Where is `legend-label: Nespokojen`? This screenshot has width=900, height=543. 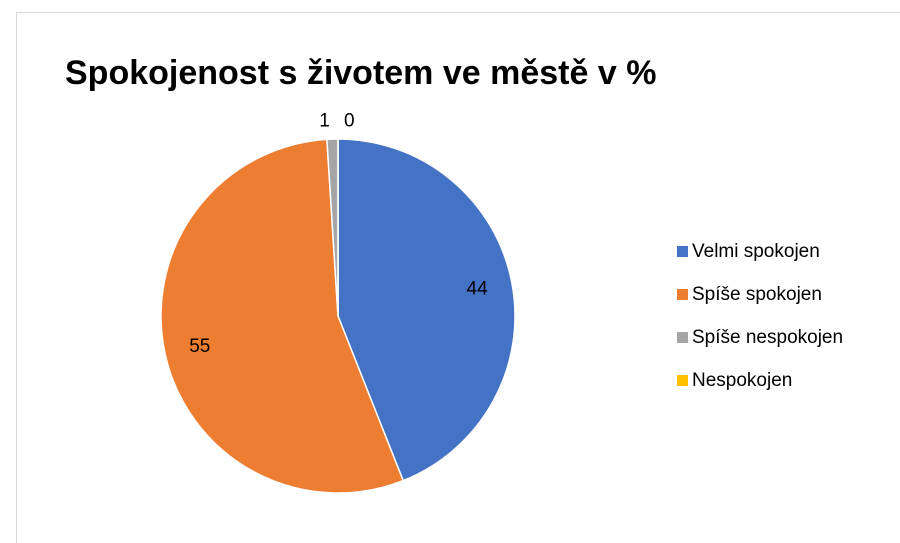 legend-label: Nespokojen is located at coordinates (742, 380).